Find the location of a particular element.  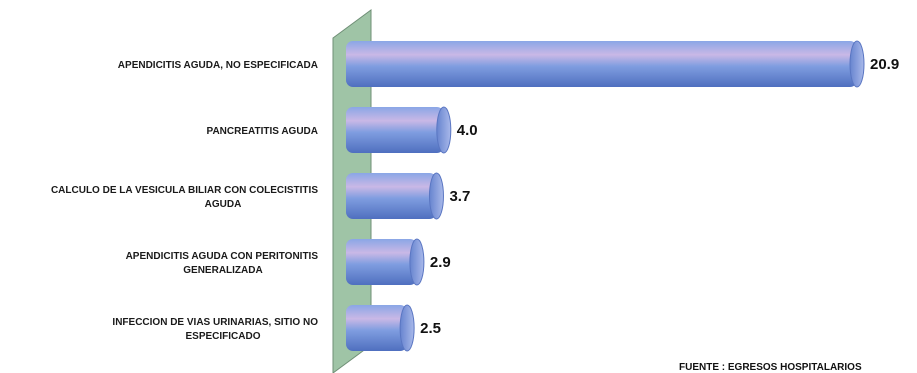

category-label-2-line-1: AGUDA is located at coordinates (223, 204).